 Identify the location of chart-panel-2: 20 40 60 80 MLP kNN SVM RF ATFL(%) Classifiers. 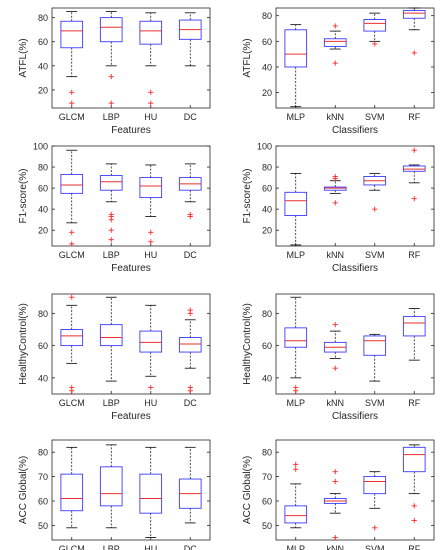
(338, 71).